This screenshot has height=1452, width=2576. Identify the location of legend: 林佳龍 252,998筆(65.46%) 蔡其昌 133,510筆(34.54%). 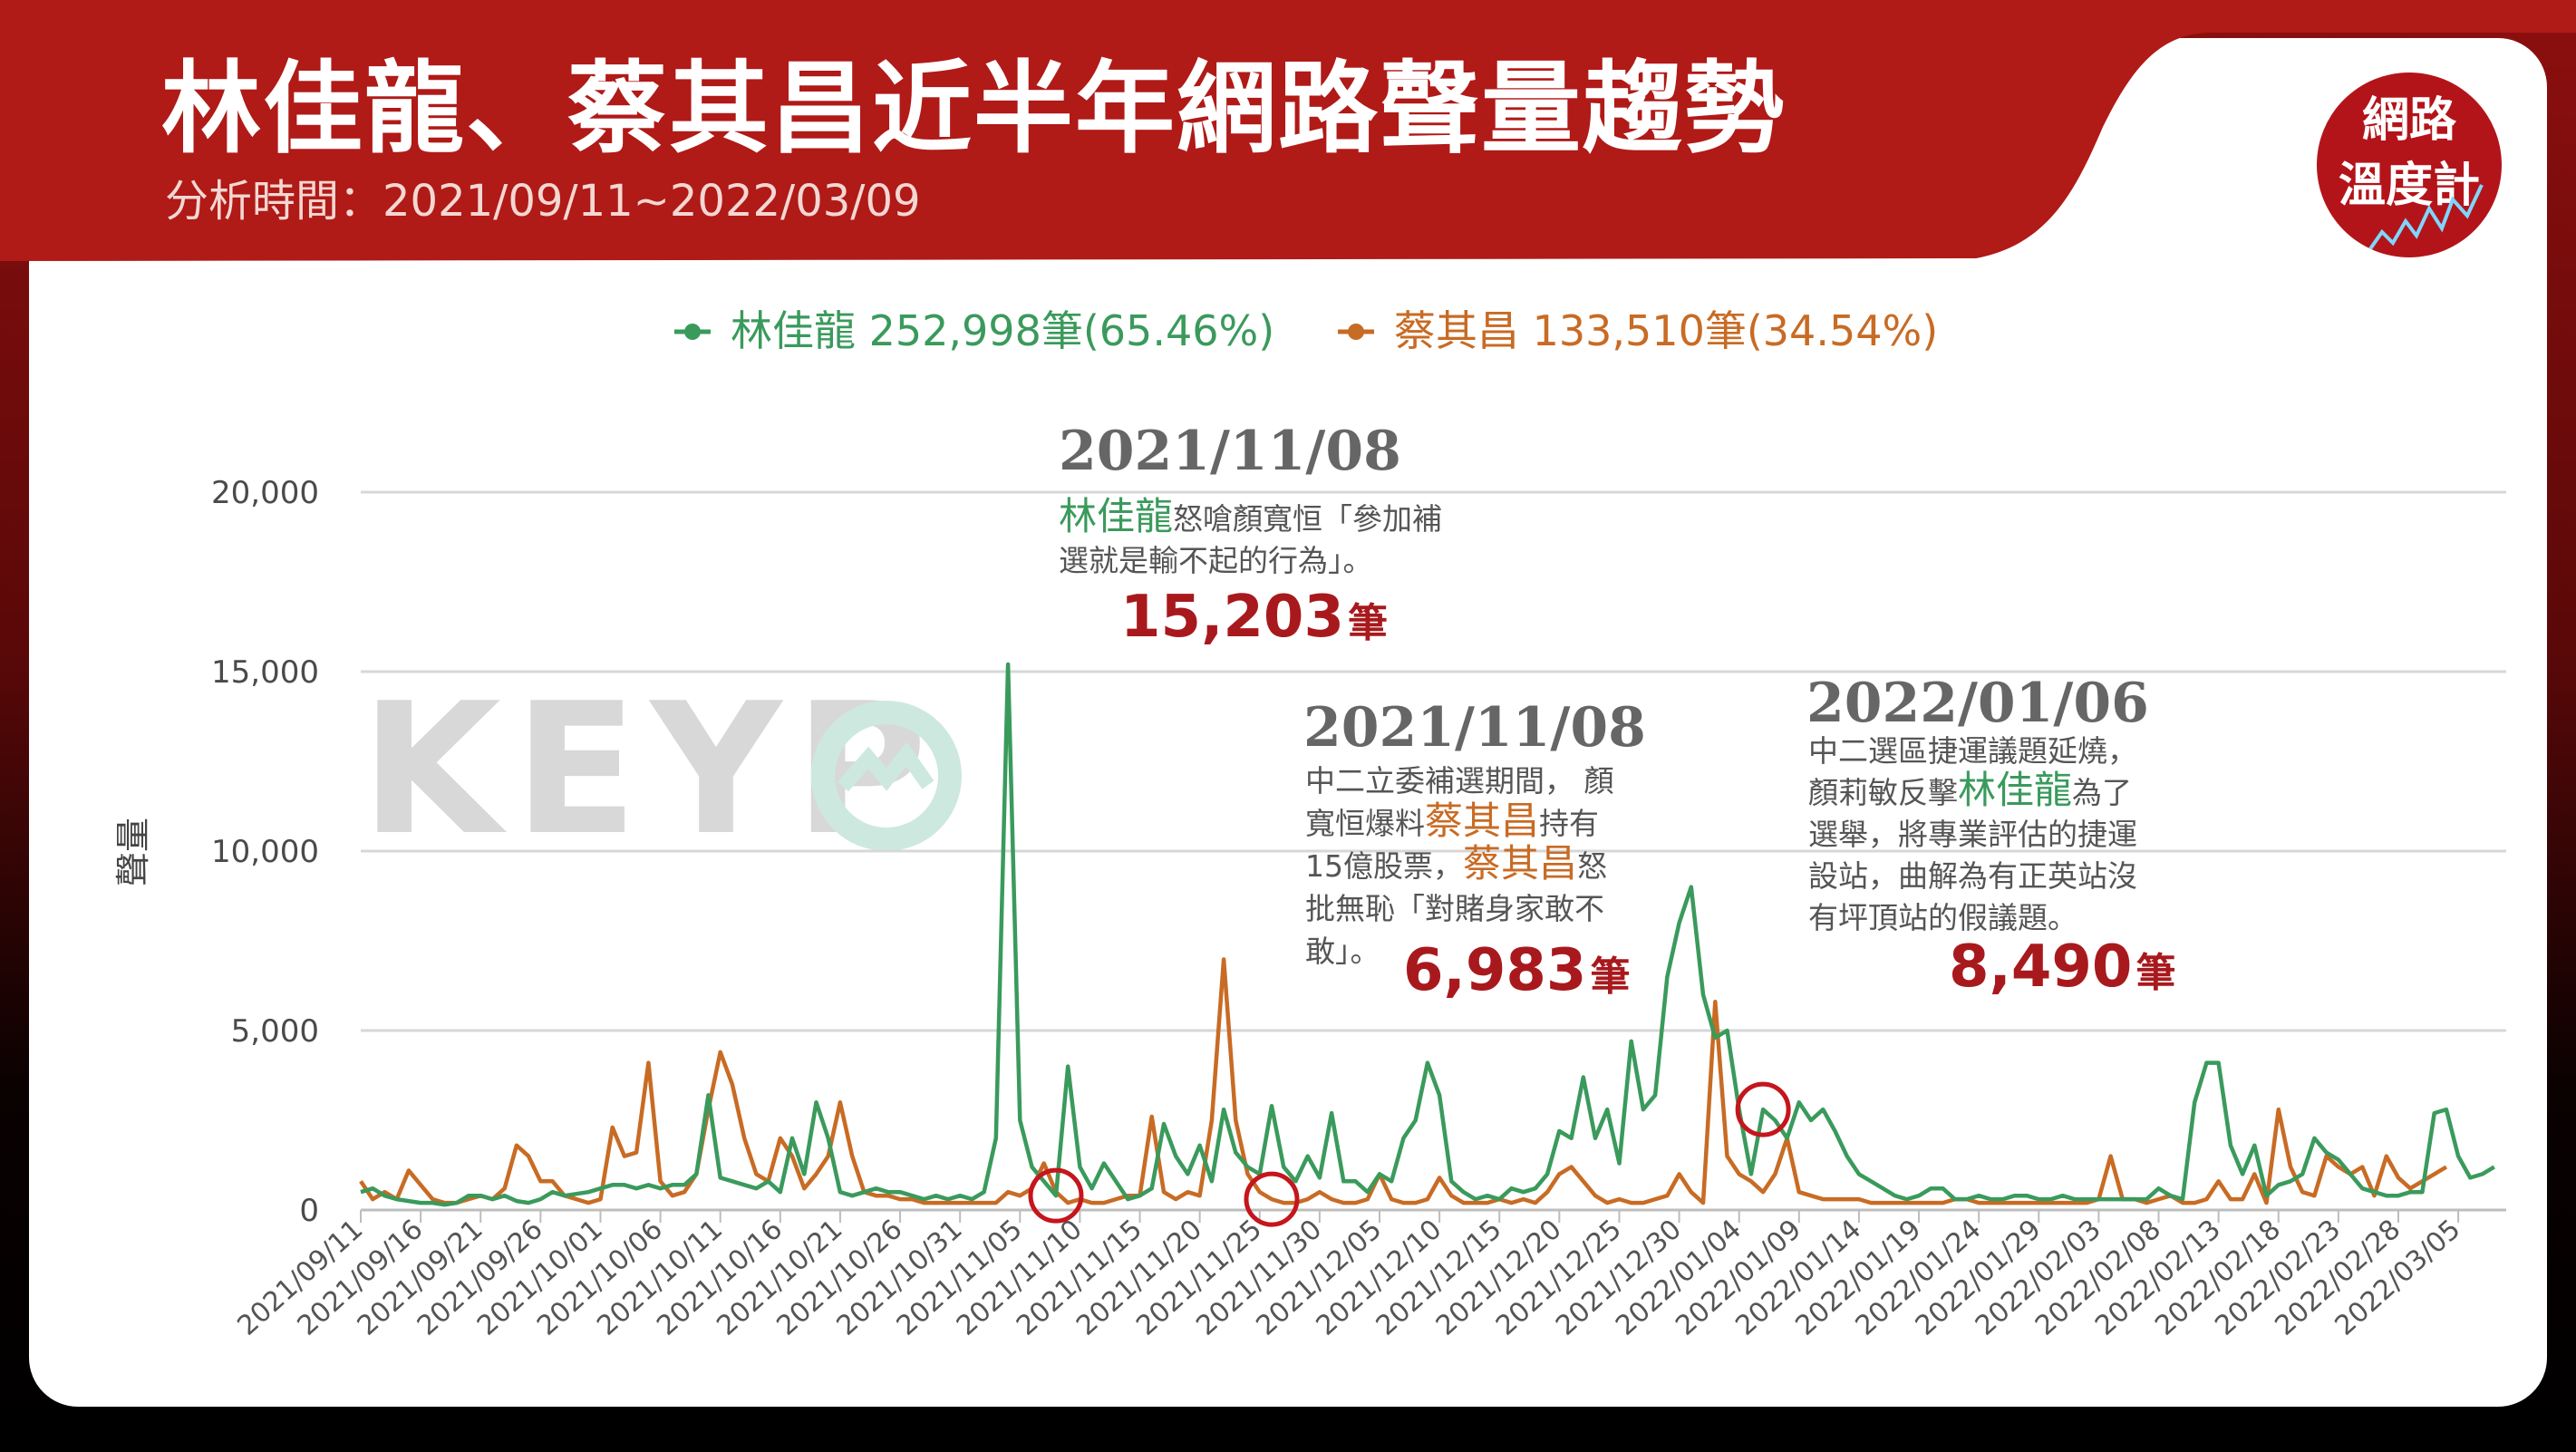
(1306, 330).